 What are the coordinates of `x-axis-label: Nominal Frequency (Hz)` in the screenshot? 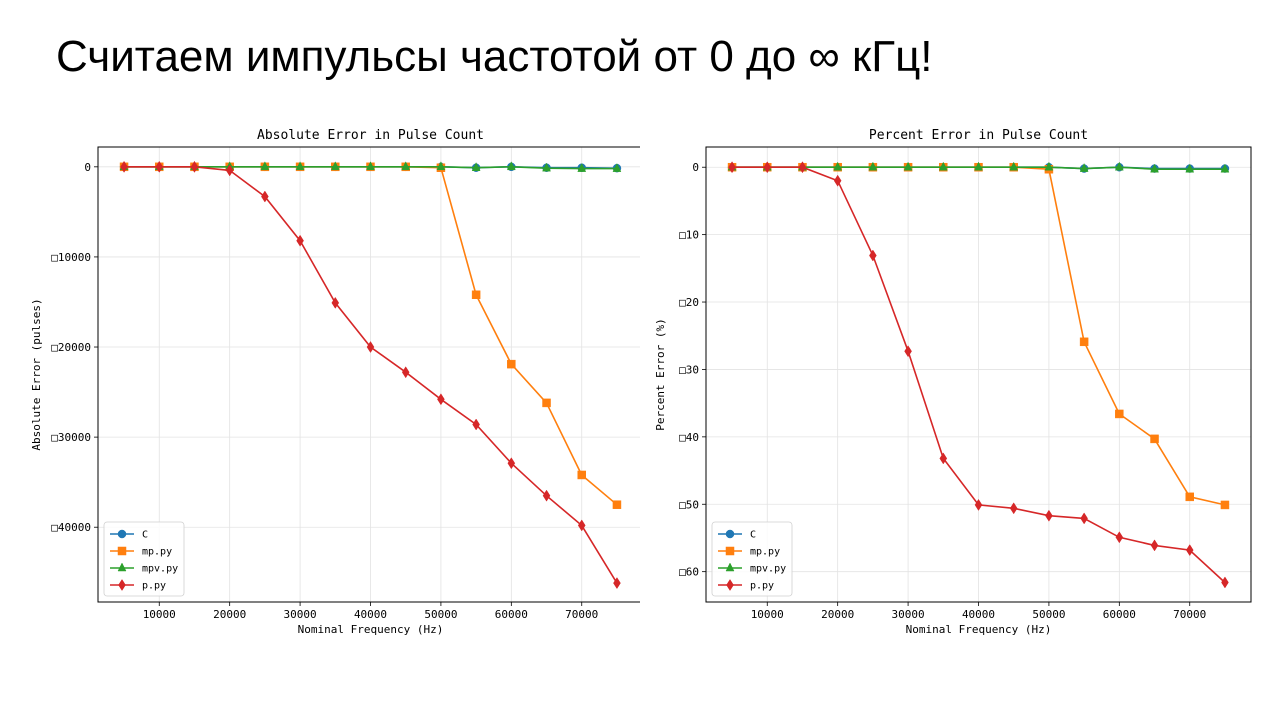 It's located at (979, 629).